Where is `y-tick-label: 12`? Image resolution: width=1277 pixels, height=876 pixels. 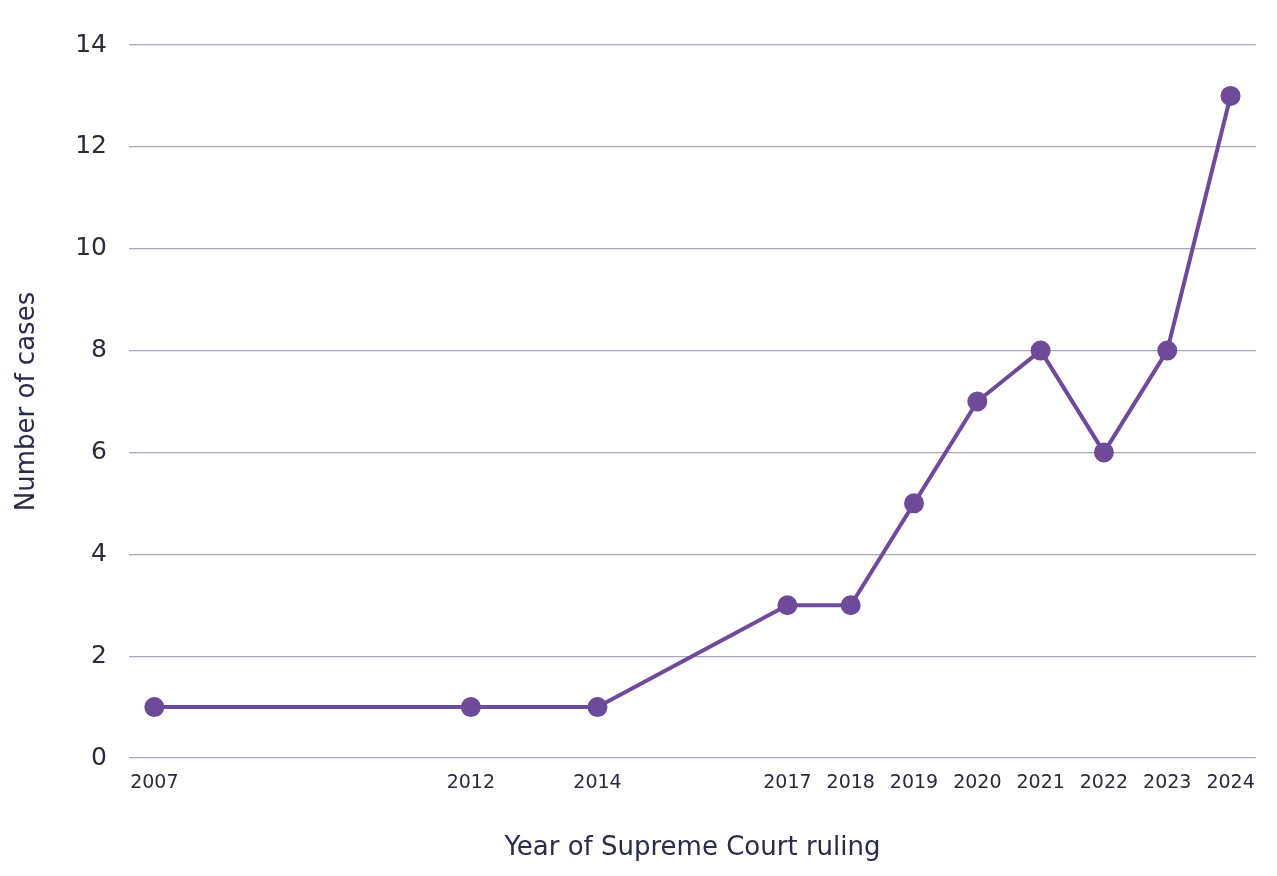 y-tick-label: 12 is located at coordinates (91, 145).